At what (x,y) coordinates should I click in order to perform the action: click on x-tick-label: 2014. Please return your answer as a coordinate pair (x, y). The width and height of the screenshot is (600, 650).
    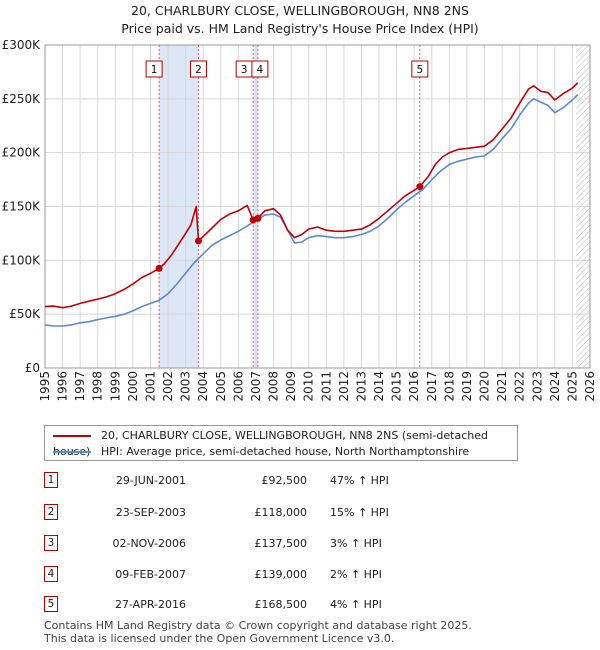
    Looking at the image, I should click on (379, 386).